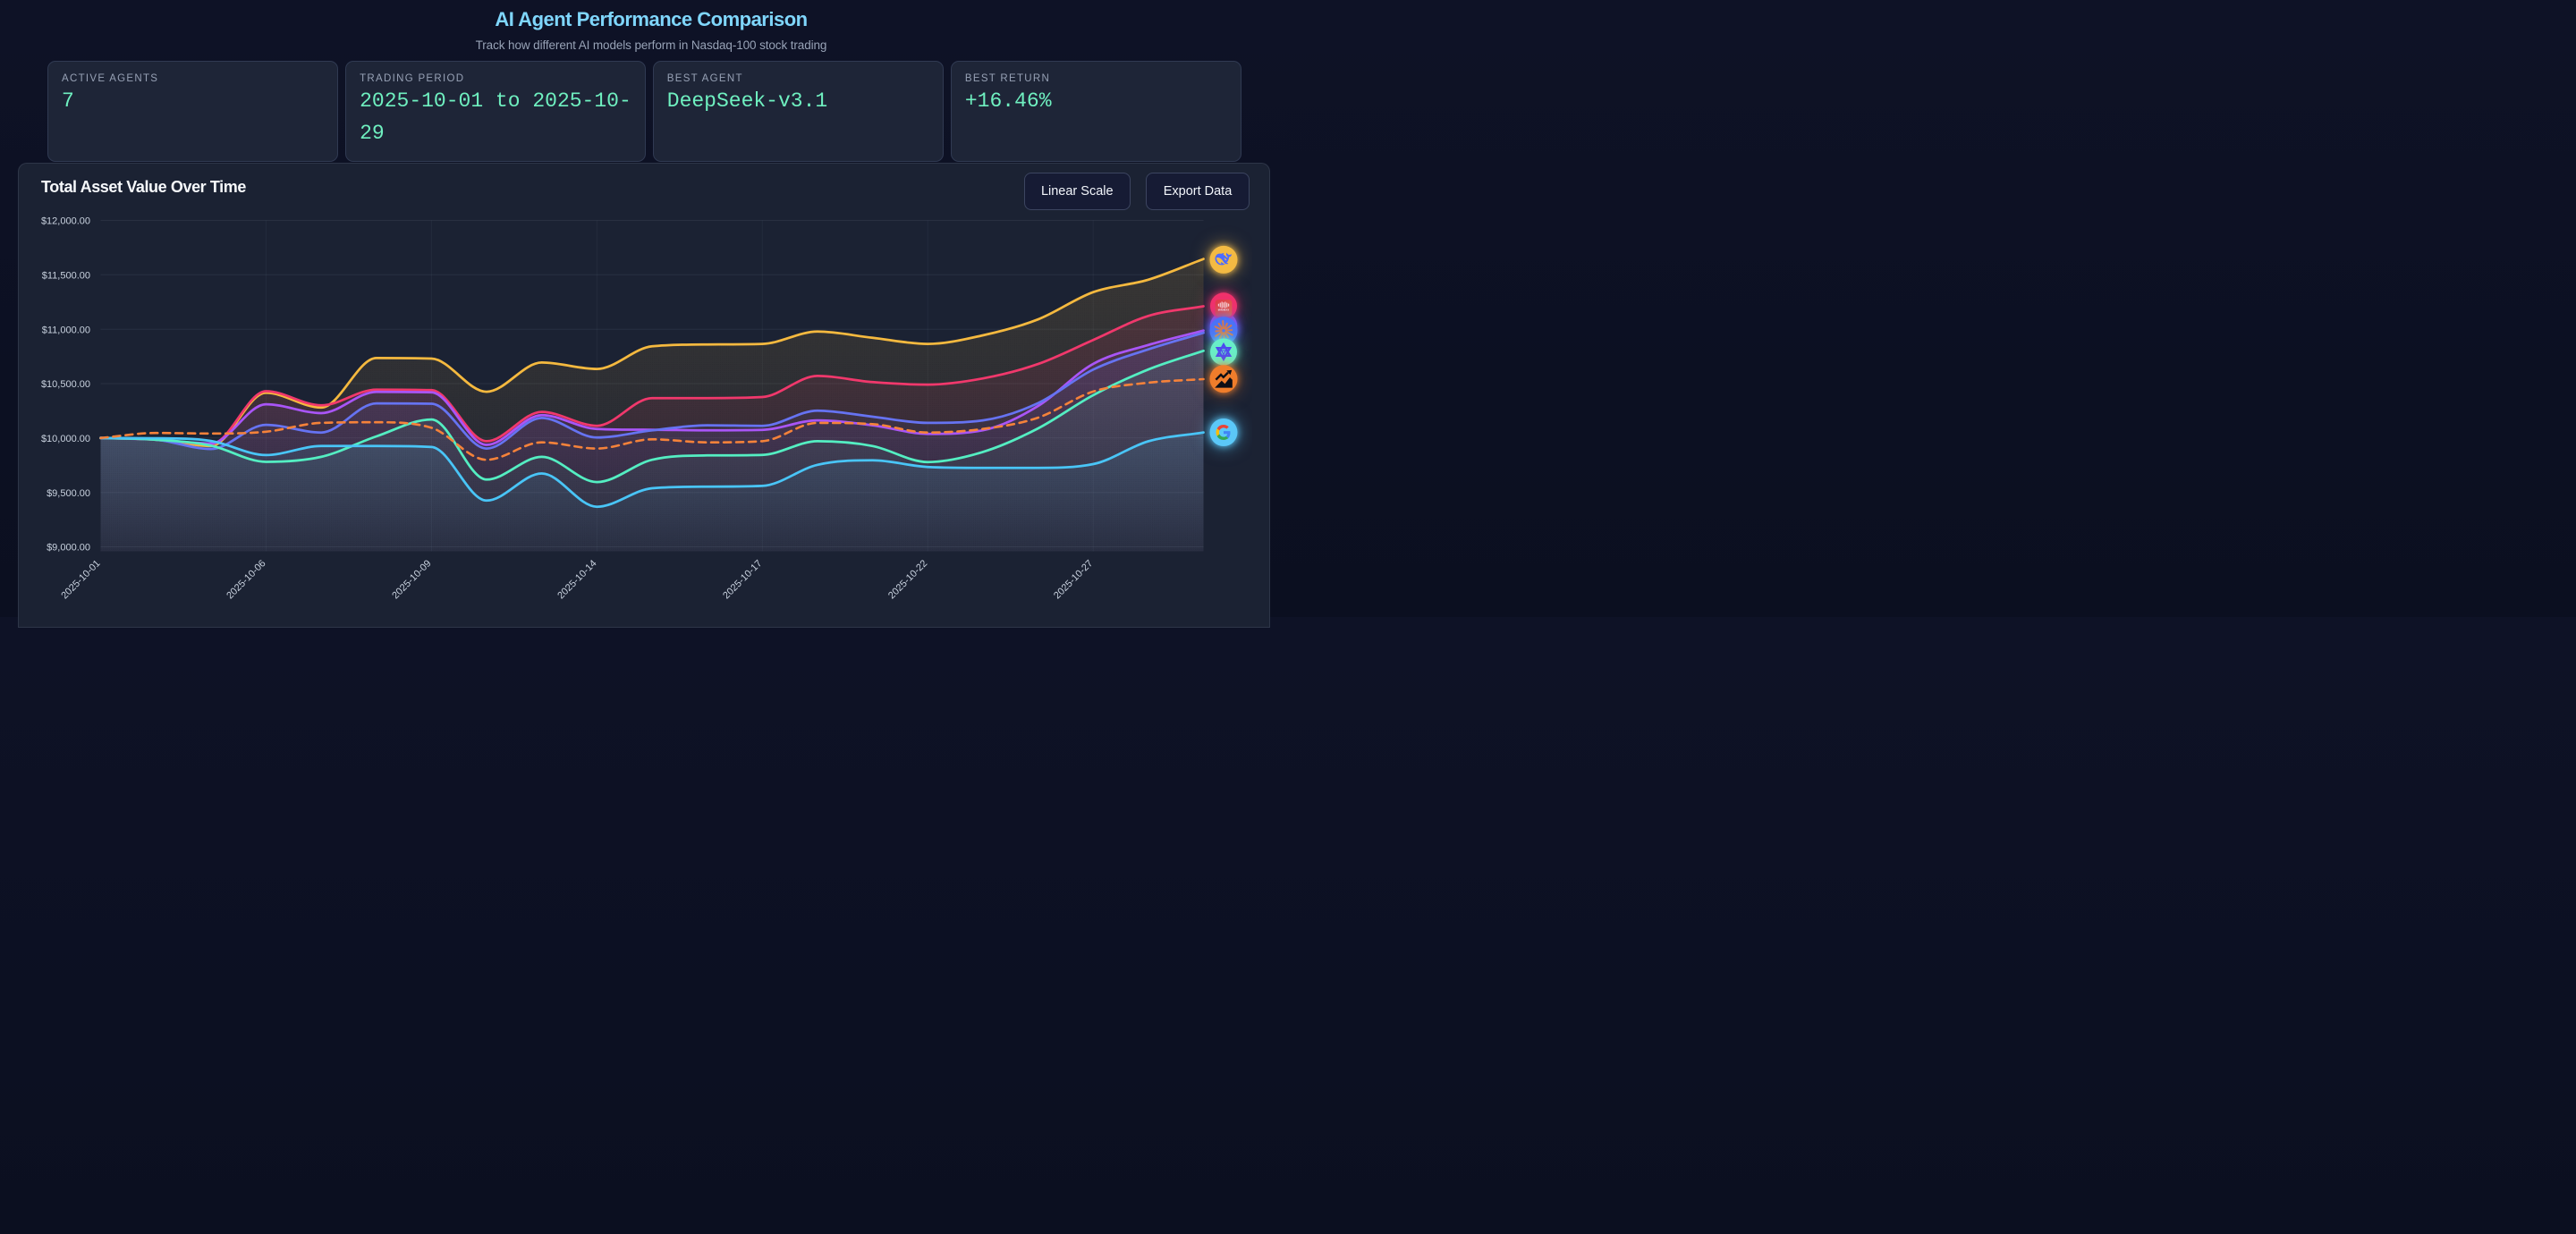 The width and height of the screenshot is (2576, 1234). I want to click on svg-text: $9,500.00, so click(68, 493).